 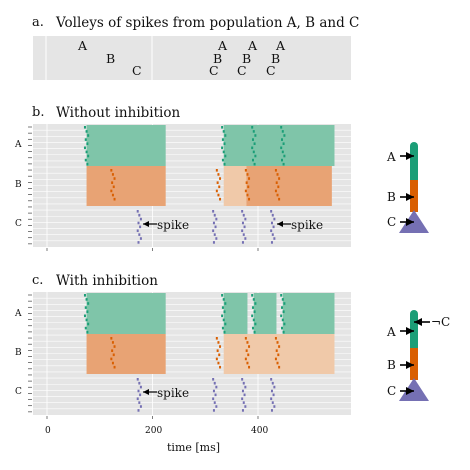 I want to click on active-region-A4, so click(x=308, y=313).